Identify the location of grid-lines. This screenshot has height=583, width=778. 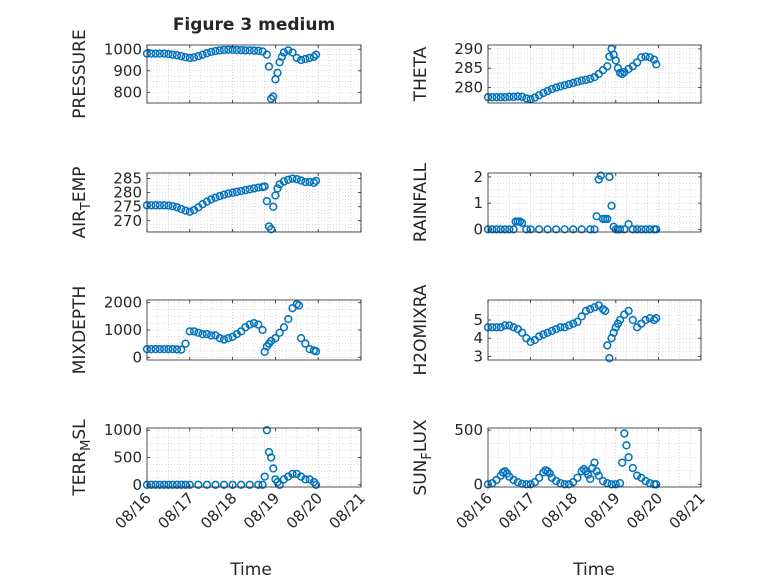
(594, 74).